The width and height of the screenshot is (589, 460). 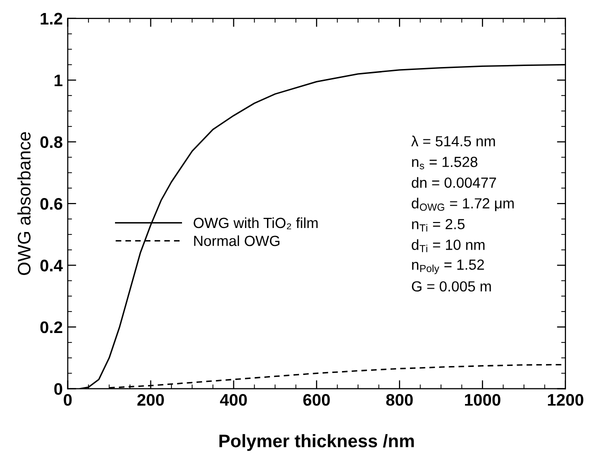 I want to click on y-tick-label: 1, so click(x=58, y=80).